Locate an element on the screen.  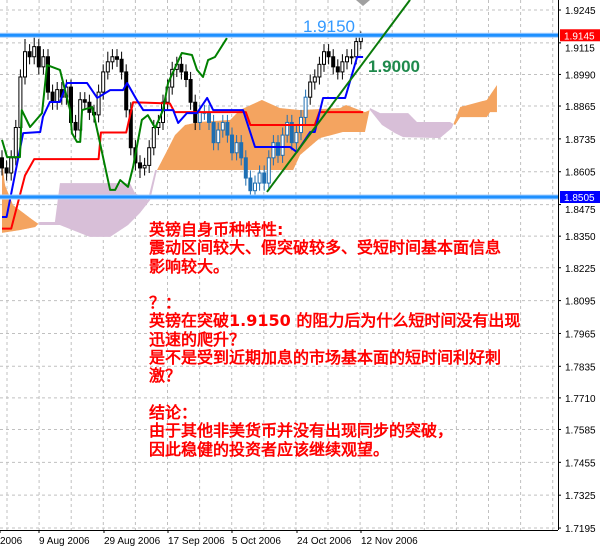
commentary-line: 影响较大。 is located at coordinates (189, 266).